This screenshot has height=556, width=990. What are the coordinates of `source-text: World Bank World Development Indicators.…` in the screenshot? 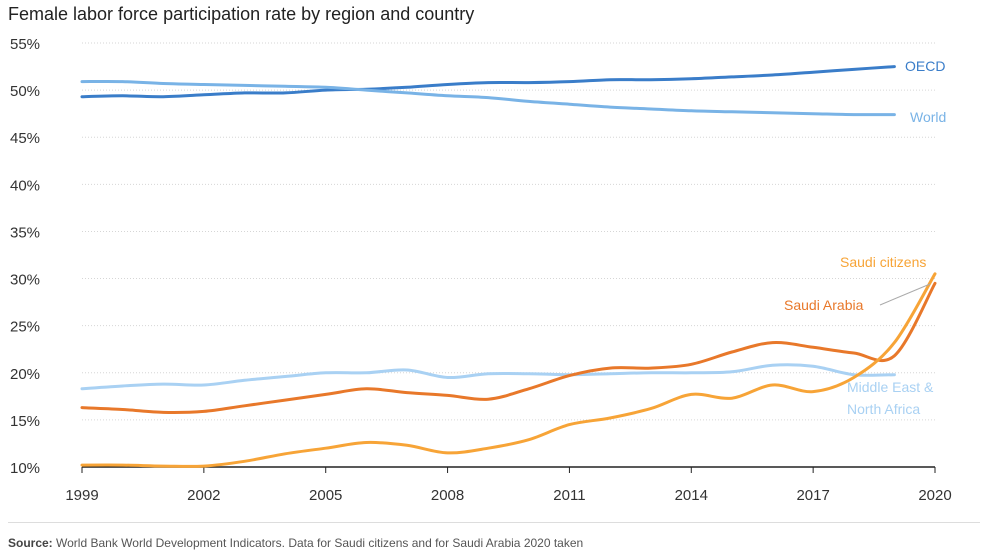 It's located at (318, 543).